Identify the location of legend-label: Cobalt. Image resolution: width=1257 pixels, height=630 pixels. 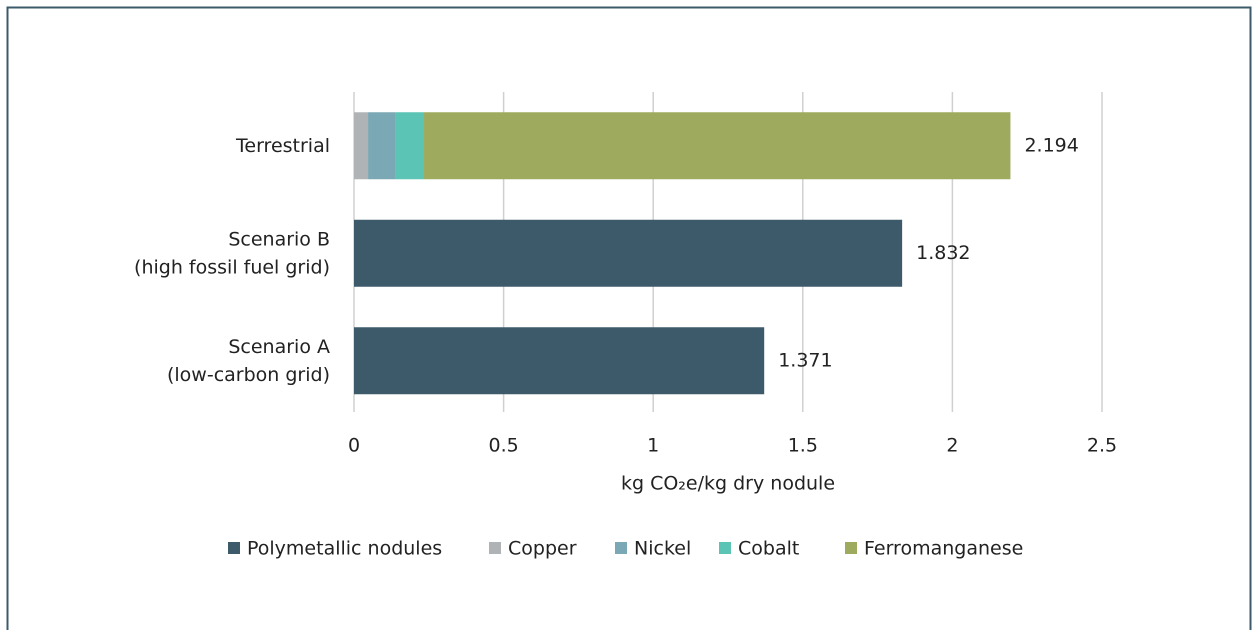
(768, 549).